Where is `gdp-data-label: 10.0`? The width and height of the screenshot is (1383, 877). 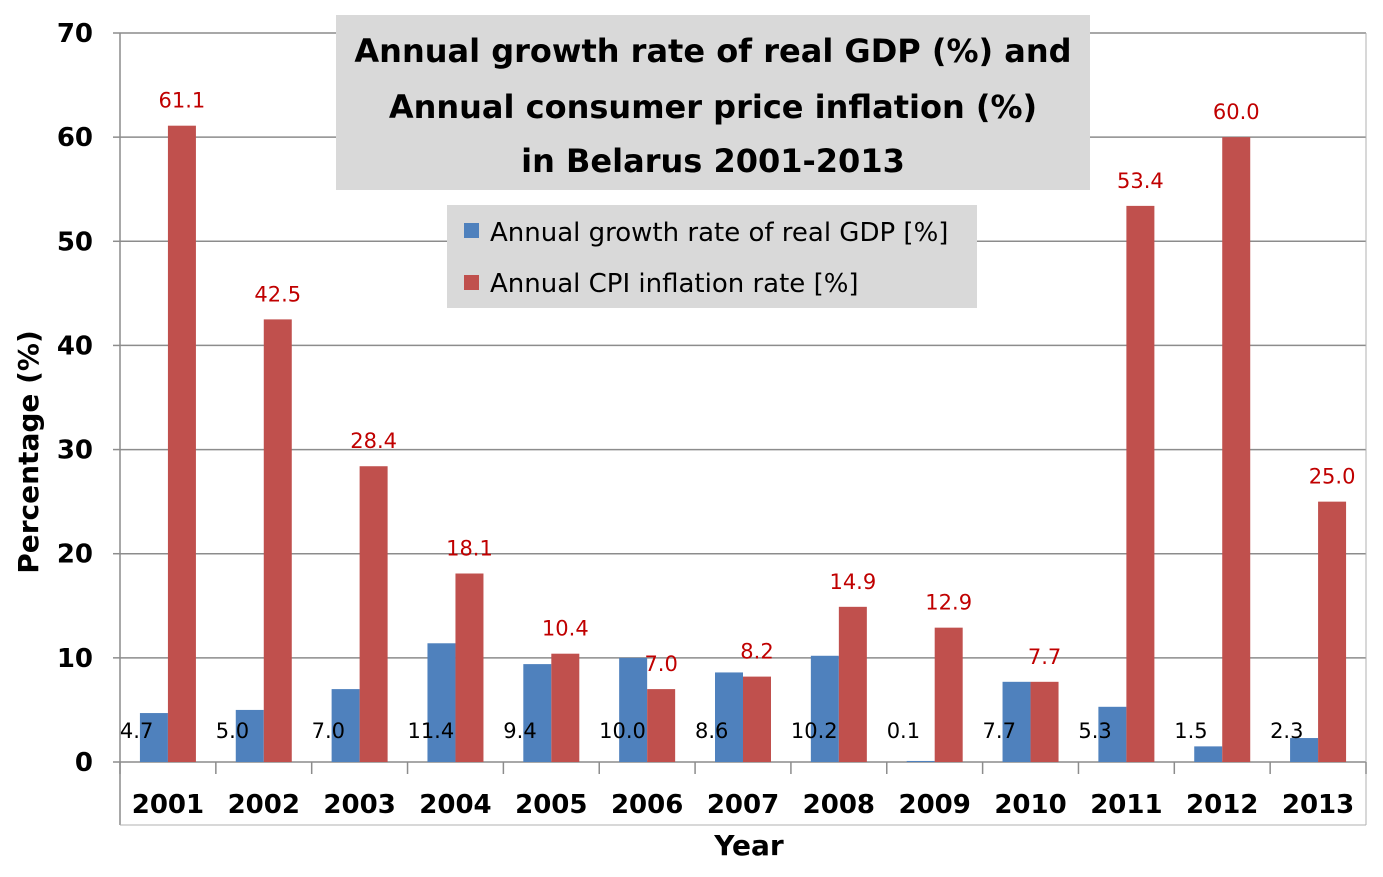
gdp-data-label: 10.0 is located at coordinates (622, 731).